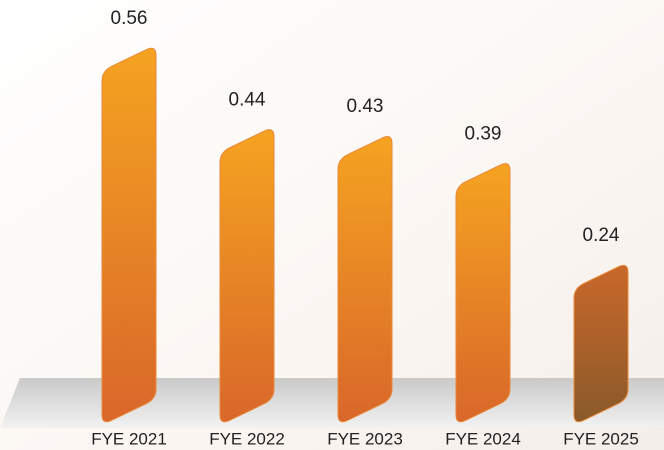 This screenshot has width=664, height=450. What do you see at coordinates (483, 438) in the screenshot?
I see `x-tick-label: FYE 2024` at bounding box center [483, 438].